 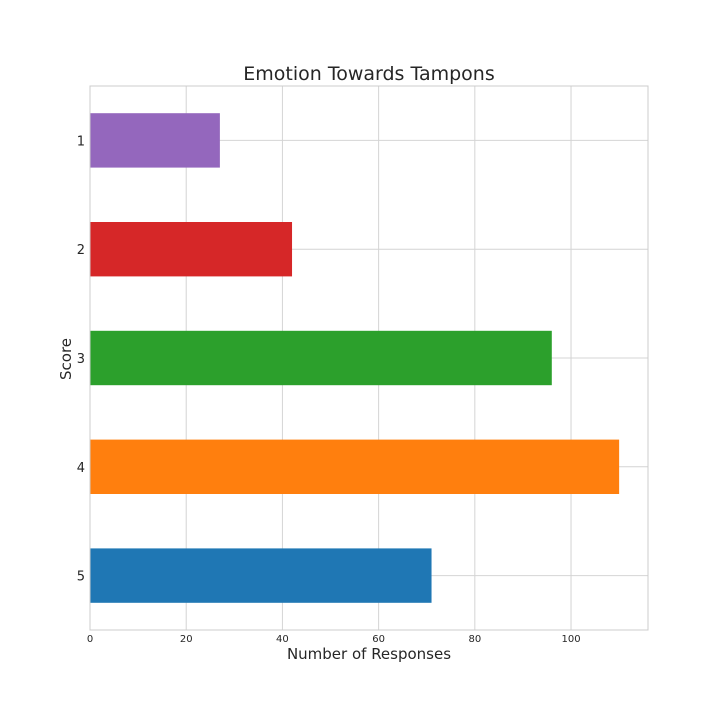 What do you see at coordinates (474, 639) in the screenshot?
I see `x-tick-label: 80` at bounding box center [474, 639].